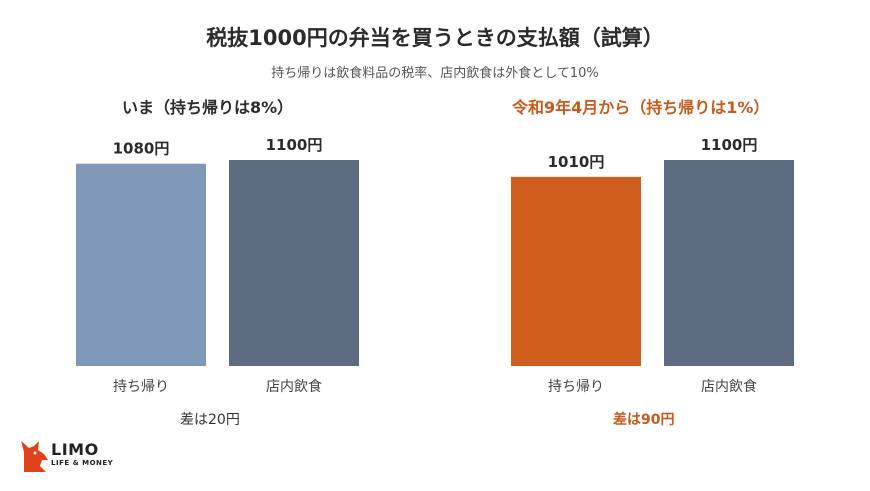 This screenshot has height=491, width=870. What do you see at coordinates (729, 263) in the screenshot?
I see `bar-future-dine-in` at bounding box center [729, 263].